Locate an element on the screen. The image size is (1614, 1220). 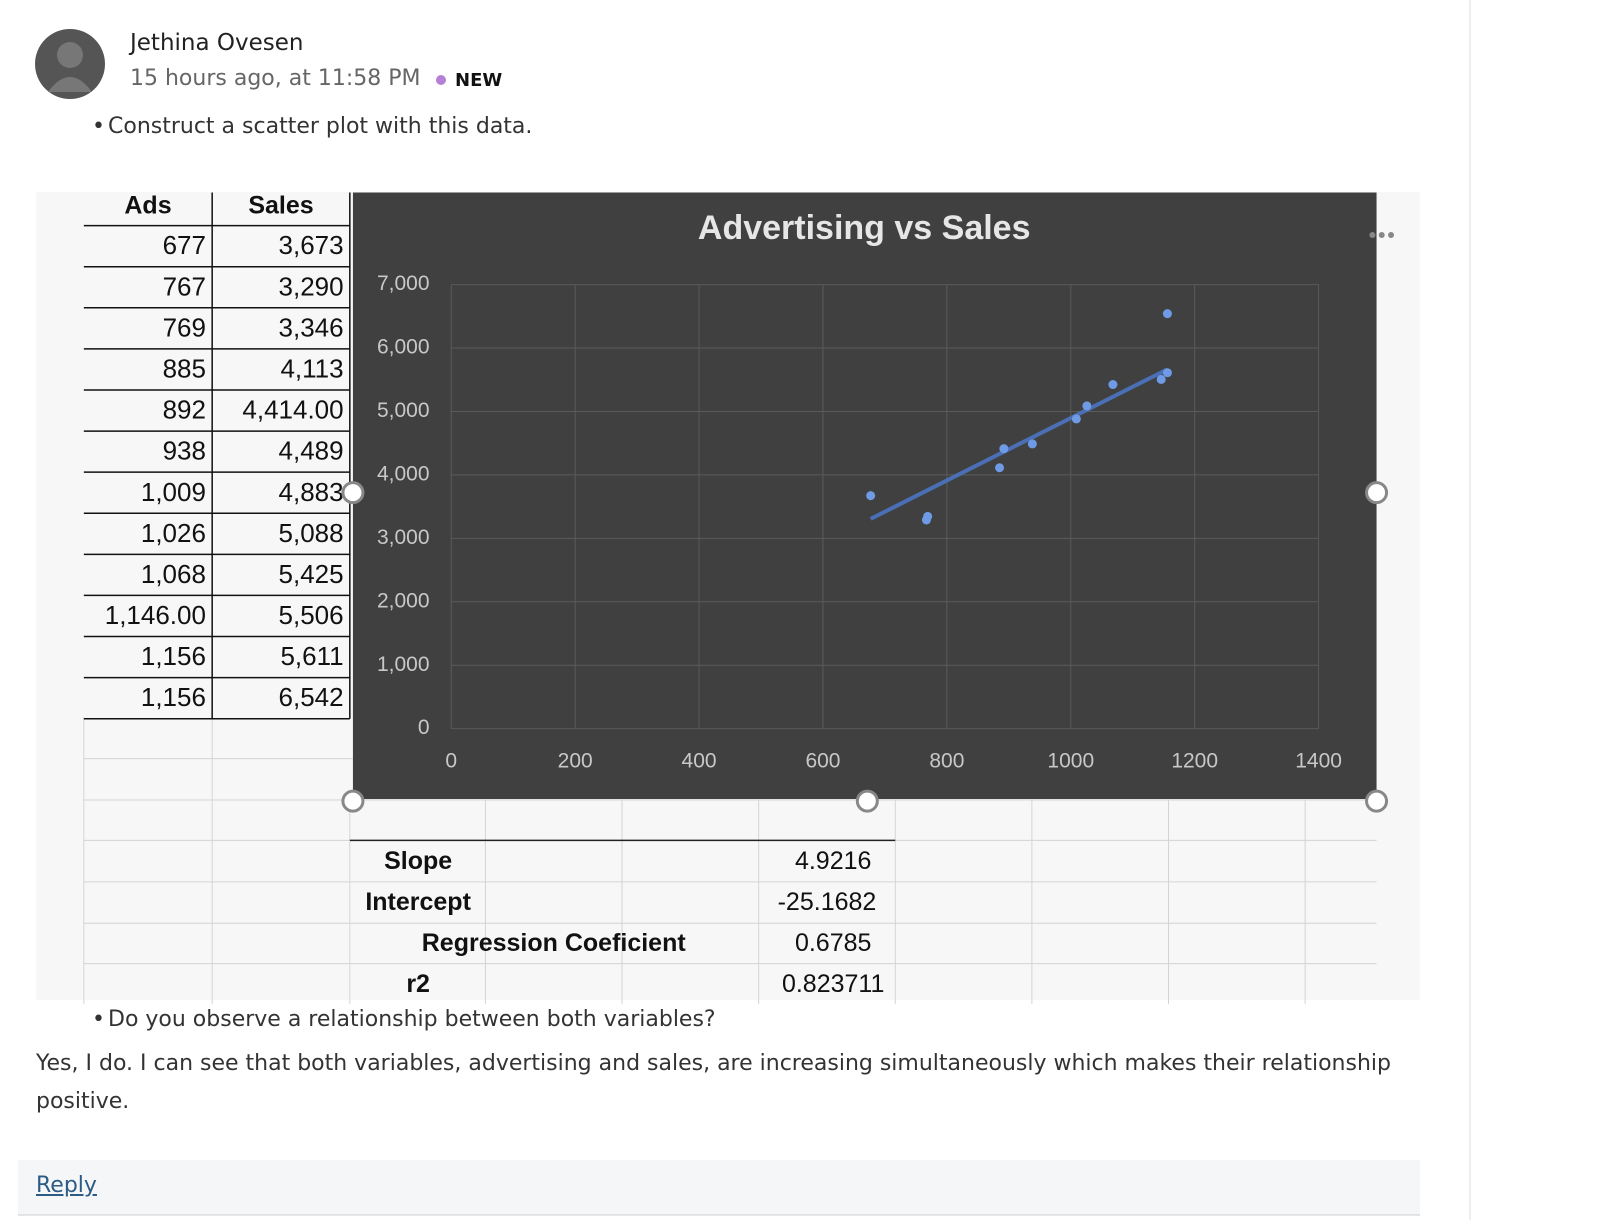
table-cell: 892 is located at coordinates (184, 410).